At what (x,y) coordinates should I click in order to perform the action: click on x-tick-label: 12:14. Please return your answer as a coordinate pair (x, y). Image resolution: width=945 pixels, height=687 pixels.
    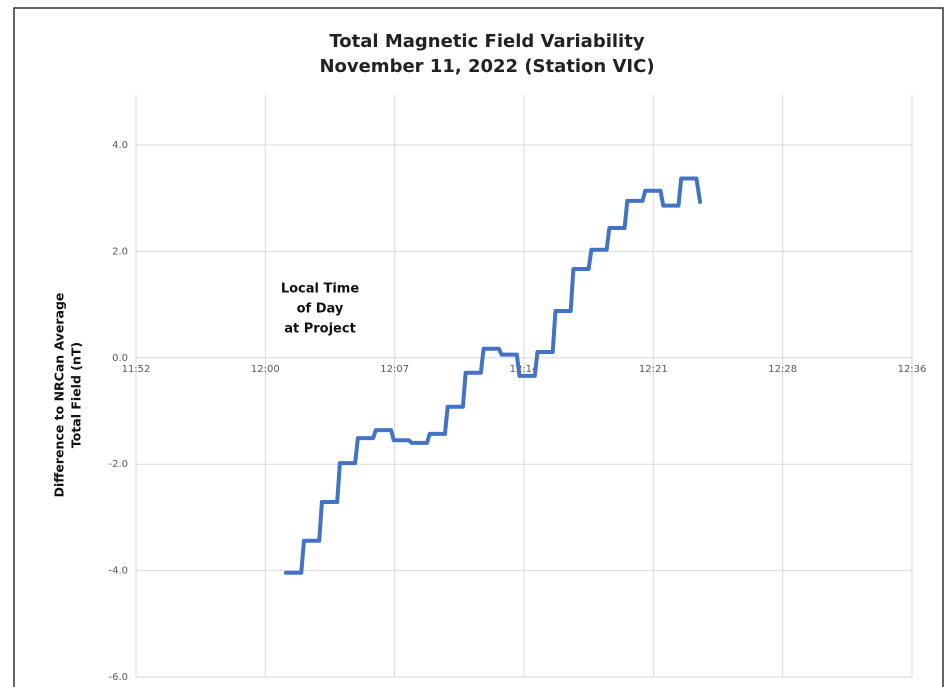
    Looking at the image, I should click on (524, 369).